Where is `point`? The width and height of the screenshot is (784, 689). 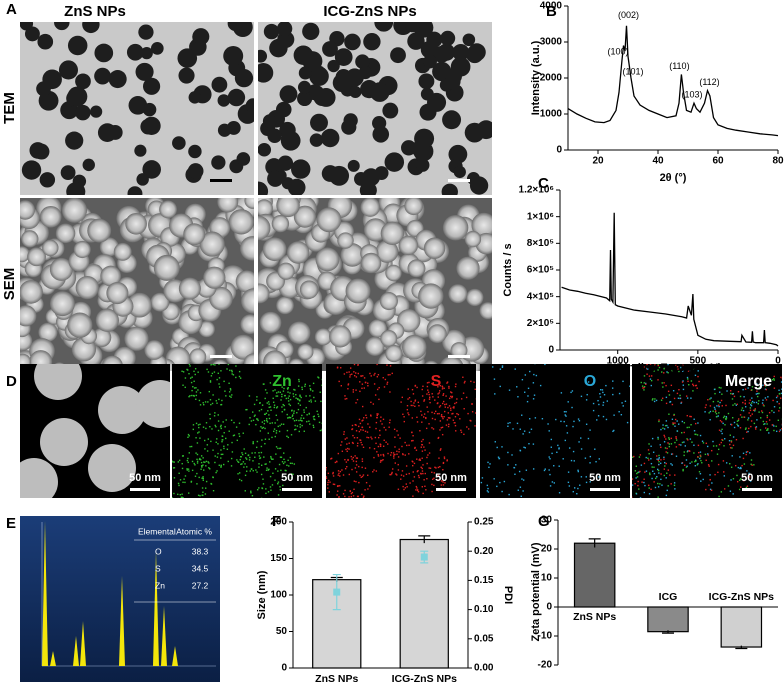 point is located at coordinates (424, 557).